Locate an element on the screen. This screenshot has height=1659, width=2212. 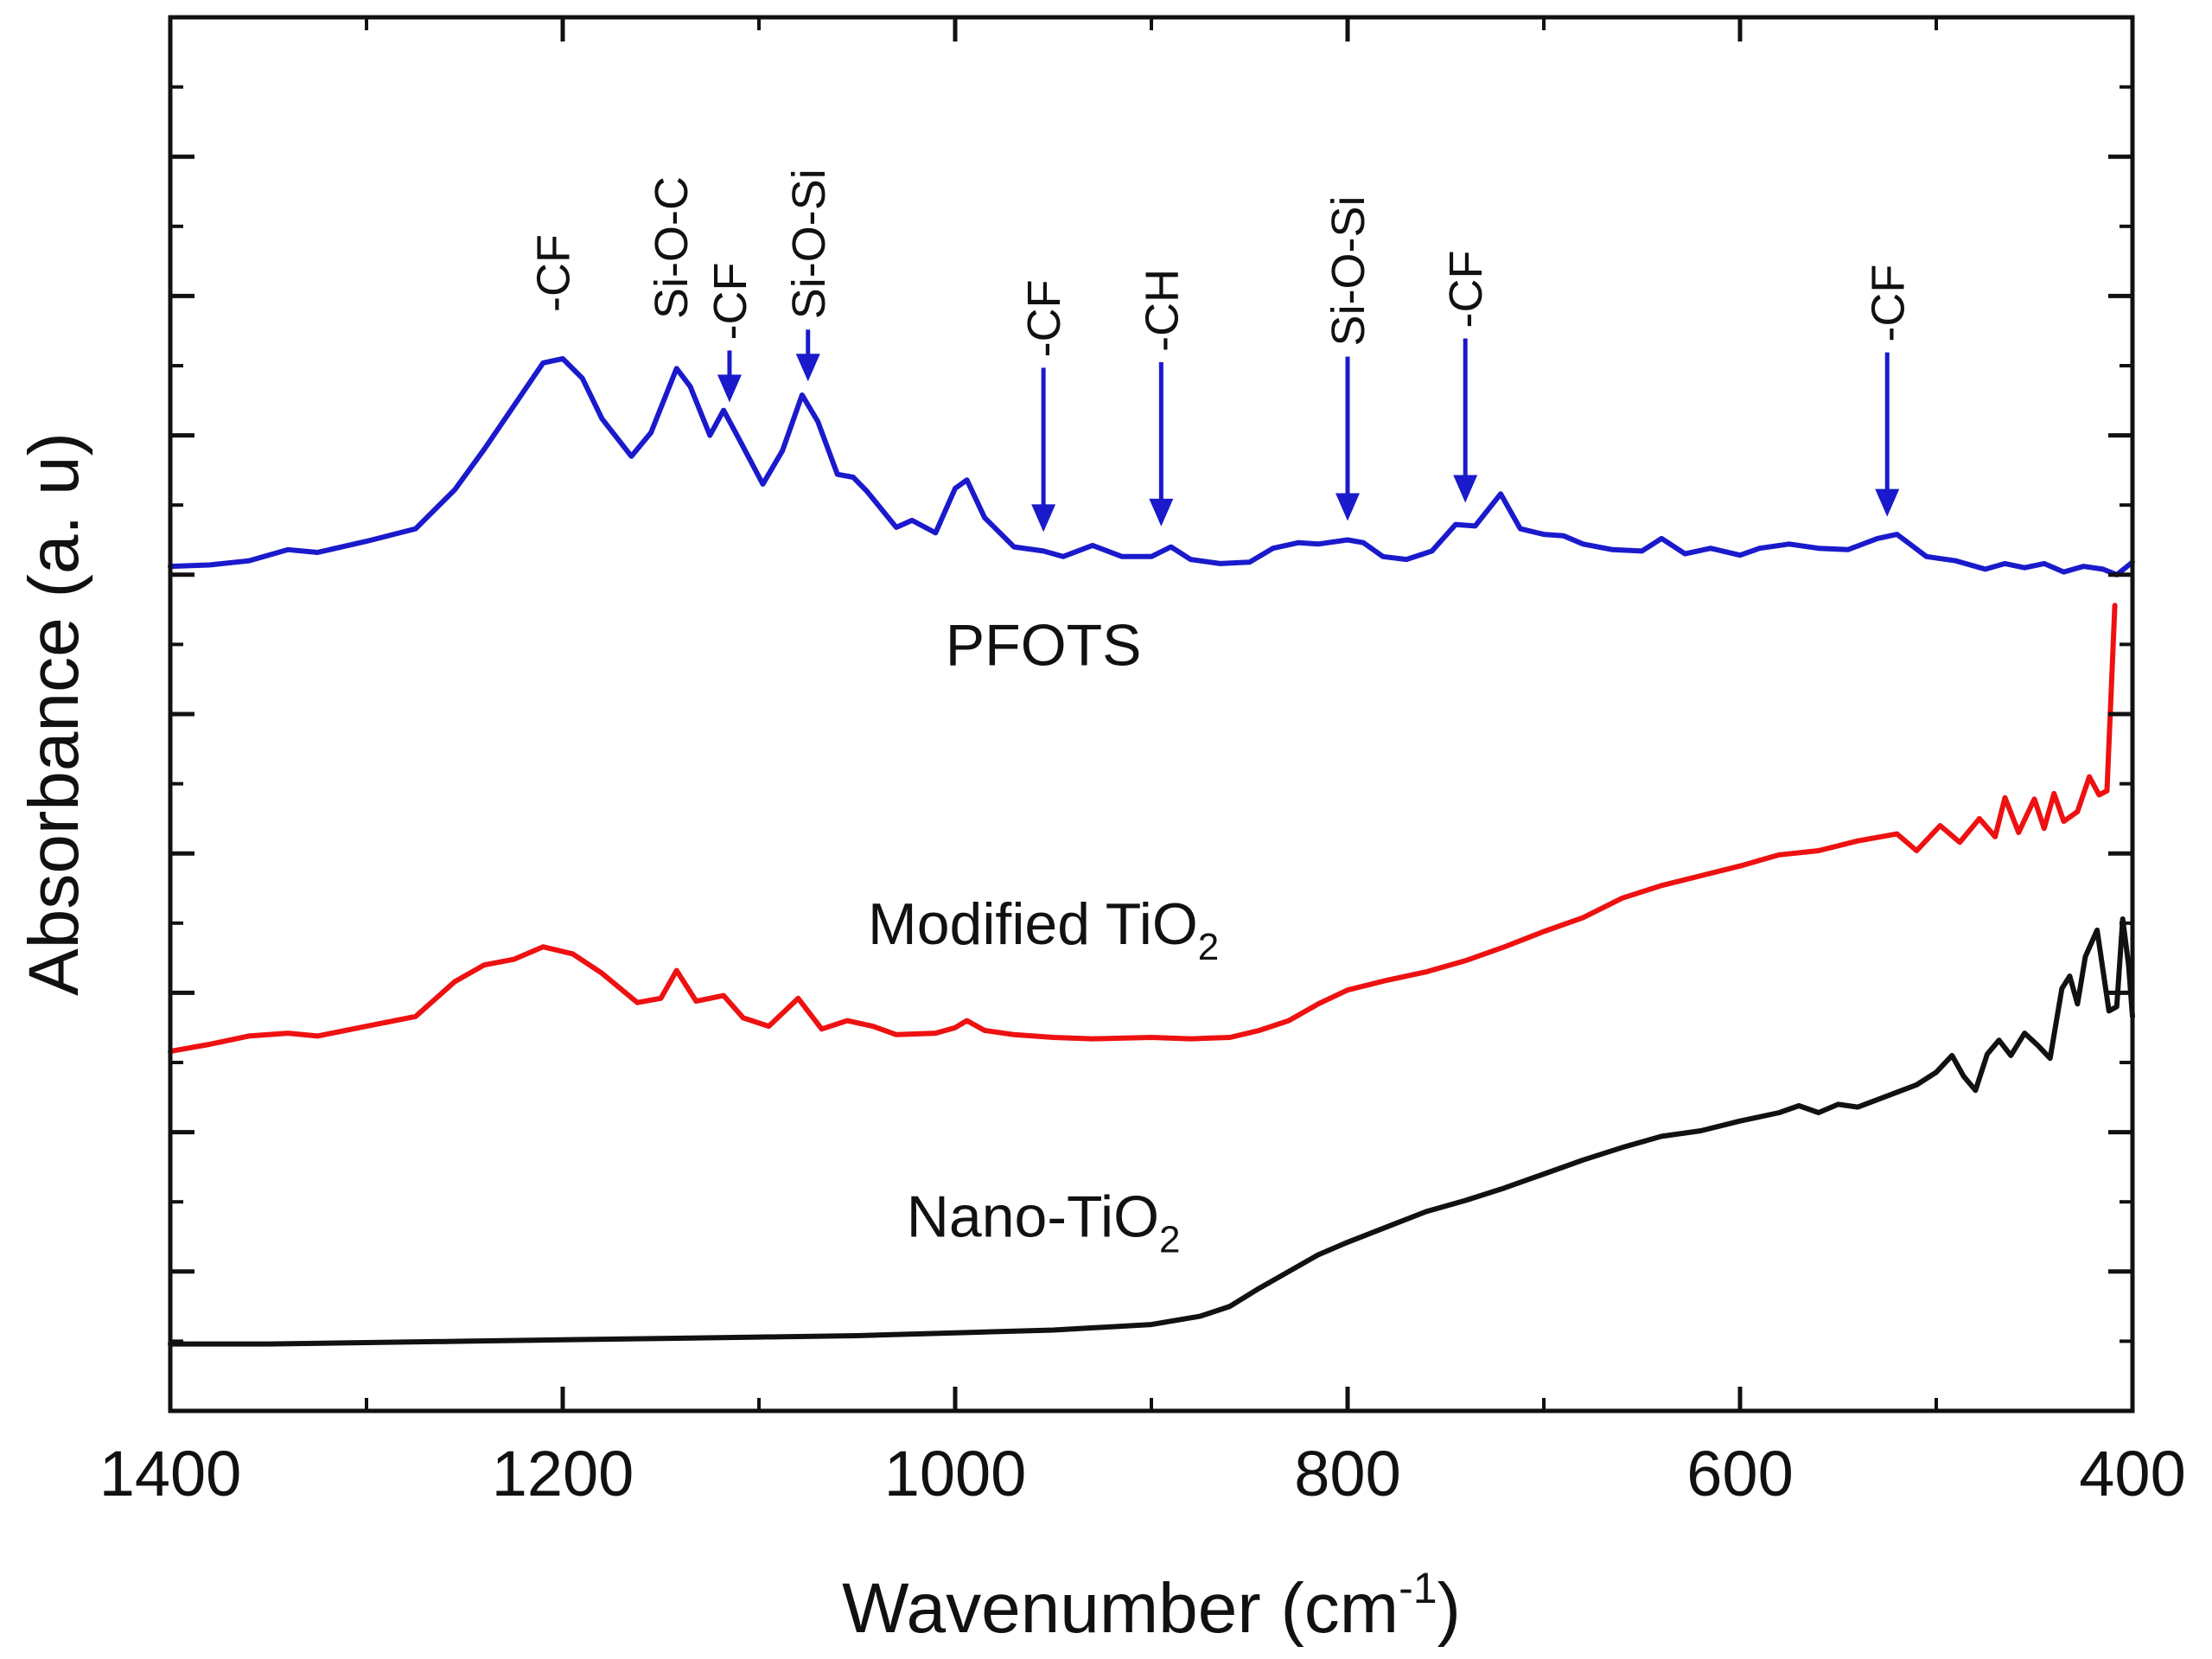
series-label-nano-tio2: Nano-TiO2 is located at coordinates (1044, 1222).